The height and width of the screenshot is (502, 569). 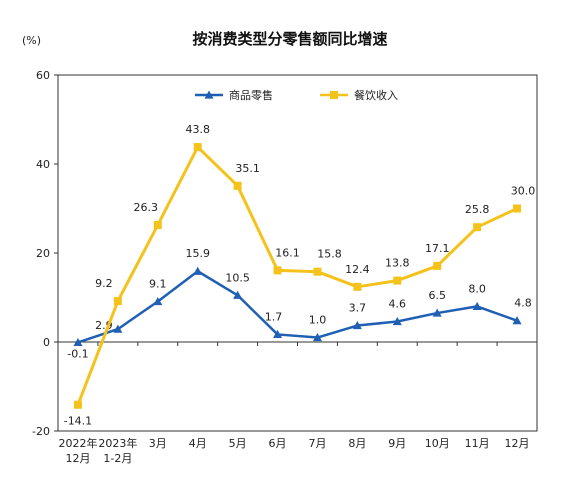 I want to click on data-label: 3.7, so click(x=358, y=308).